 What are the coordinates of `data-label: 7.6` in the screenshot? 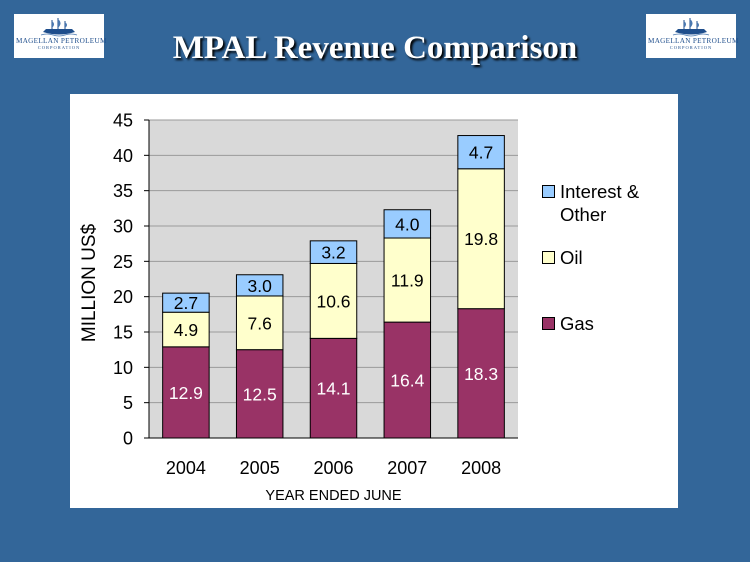 It's located at (260, 323).